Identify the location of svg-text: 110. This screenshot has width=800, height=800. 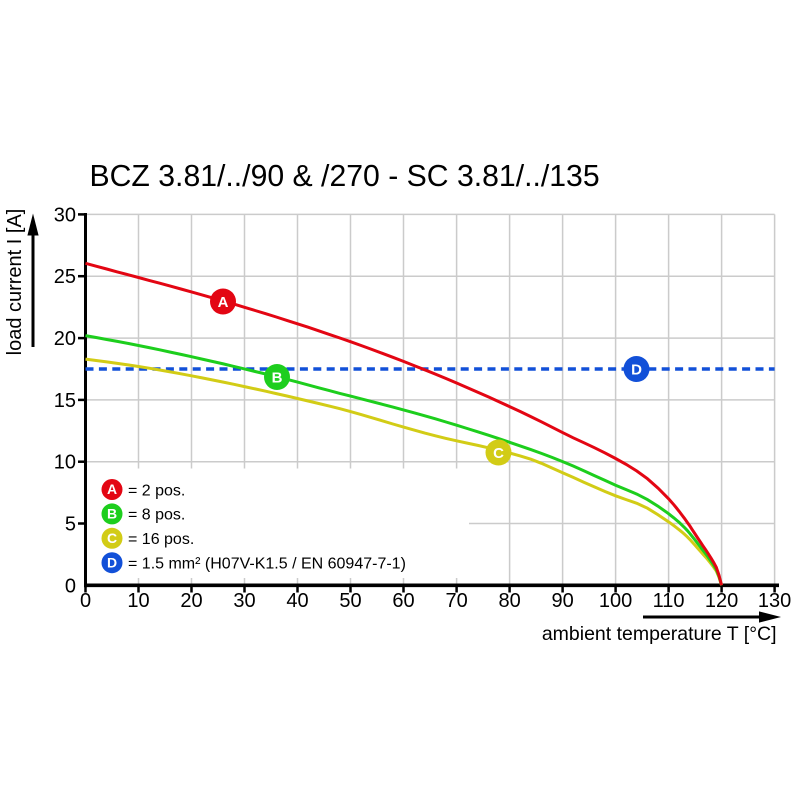
(669, 601).